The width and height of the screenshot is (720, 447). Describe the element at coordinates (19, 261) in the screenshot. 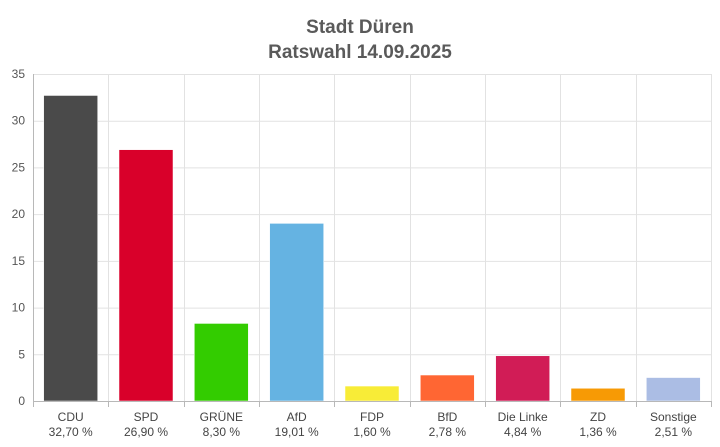

I see `y-tick-label: 15` at that location.